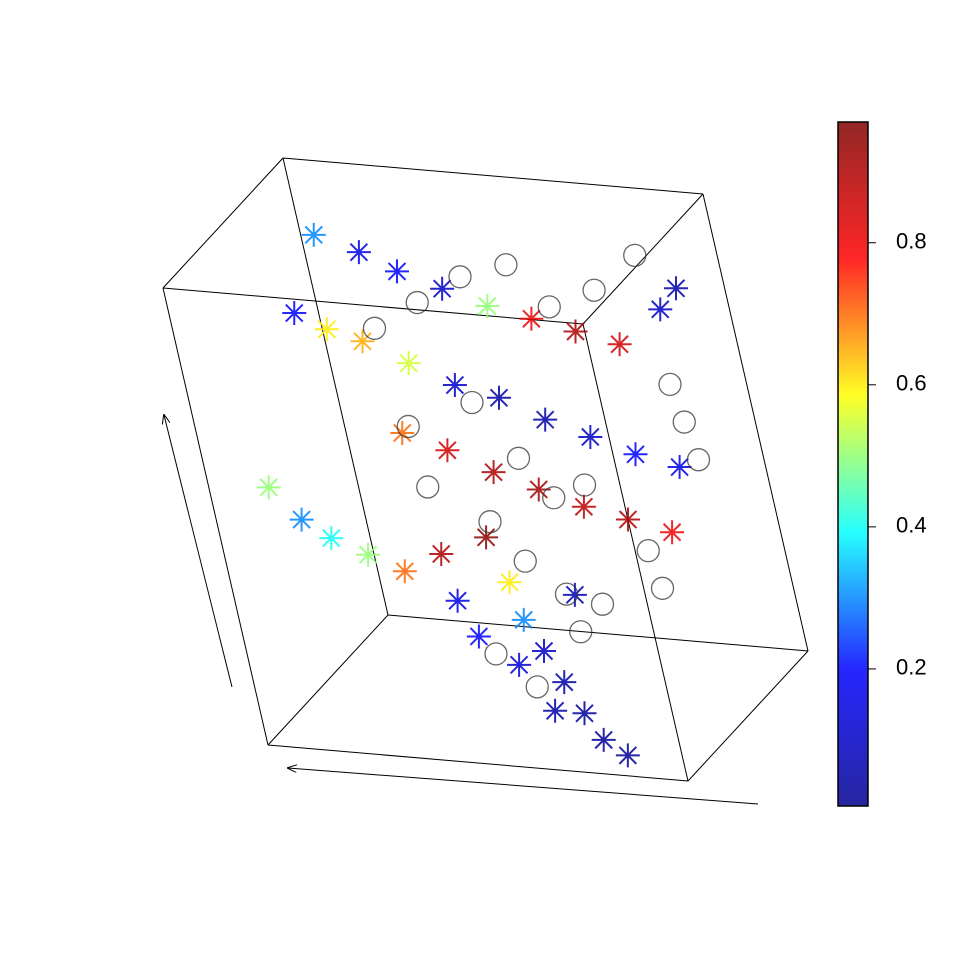 The height and width of the screenshot is (960, 960). Describe the element at coordinates (911, 667) in the screenshot. I see `colorbar-tick-label: 0.2` at that location.